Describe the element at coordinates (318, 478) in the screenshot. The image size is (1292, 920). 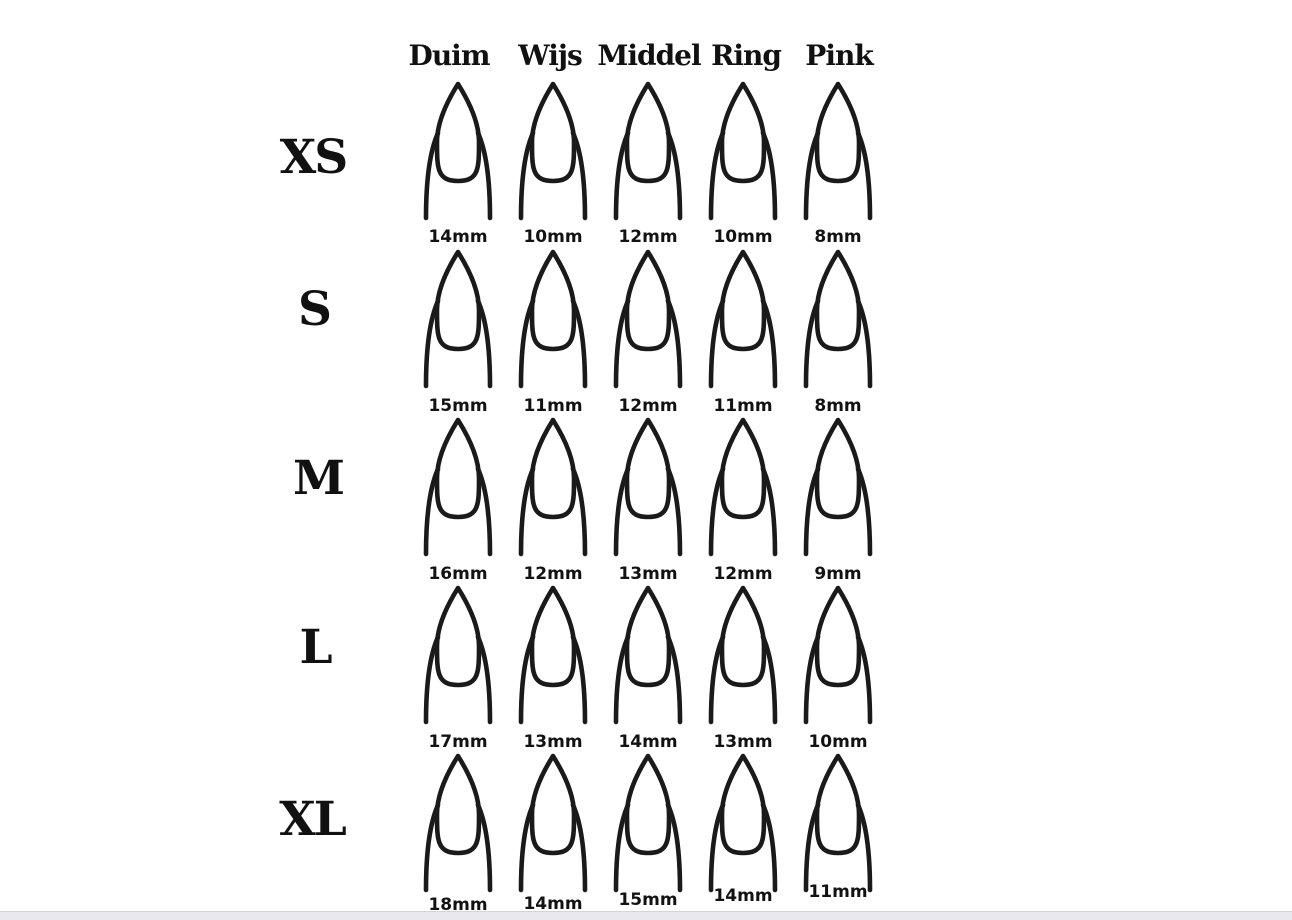
I see `size-row-label: M` at that location.